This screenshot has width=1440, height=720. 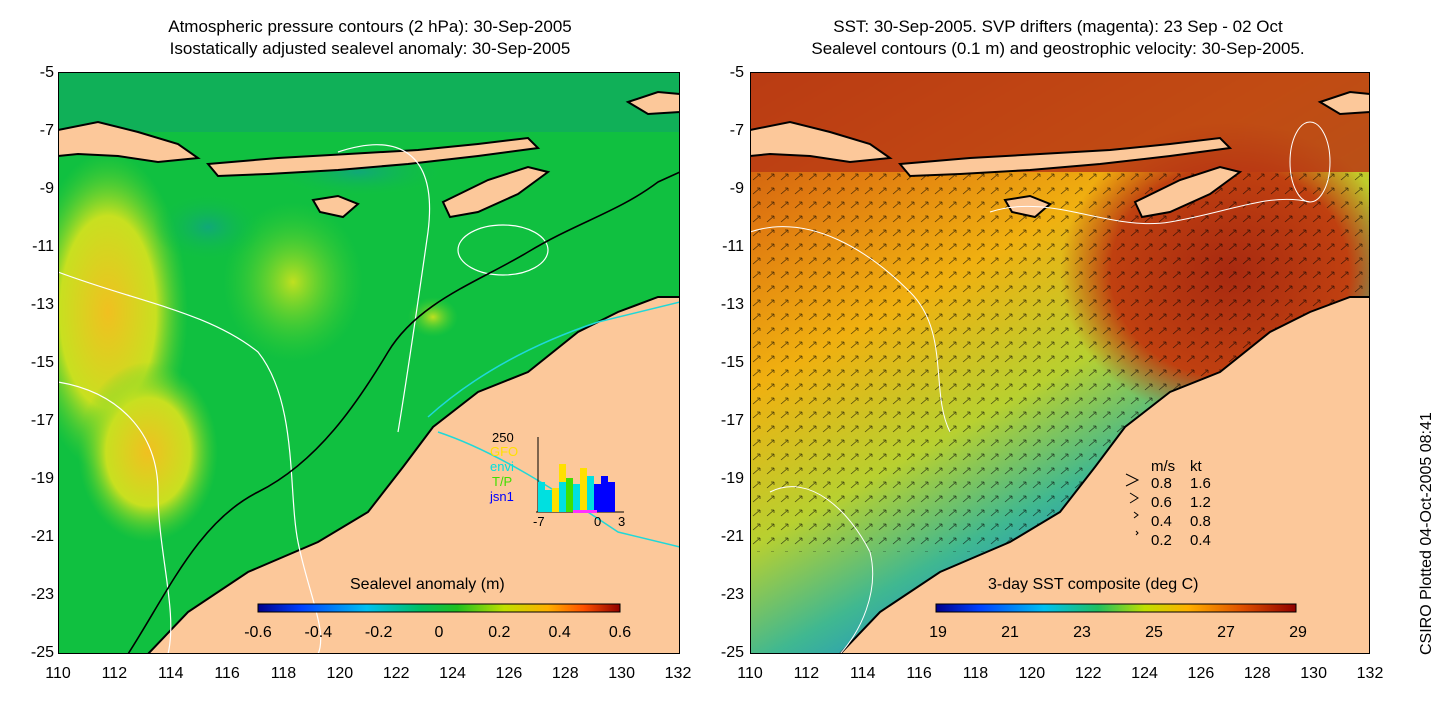 What do you see at coordinates (227, 673) in the screenshot?
I see `x-tick-label: 116` at bounding box center [227, 673].